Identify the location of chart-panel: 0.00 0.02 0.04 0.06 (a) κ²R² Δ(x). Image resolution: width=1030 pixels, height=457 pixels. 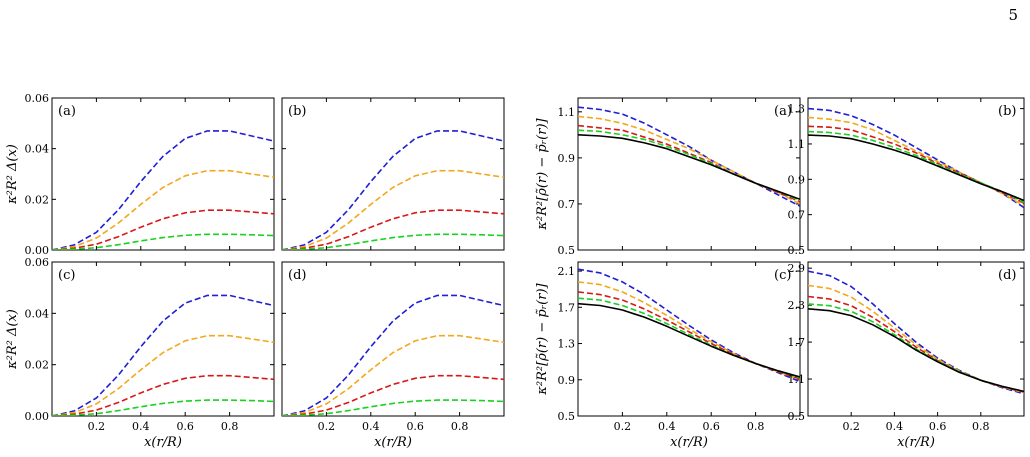
(140, 174).